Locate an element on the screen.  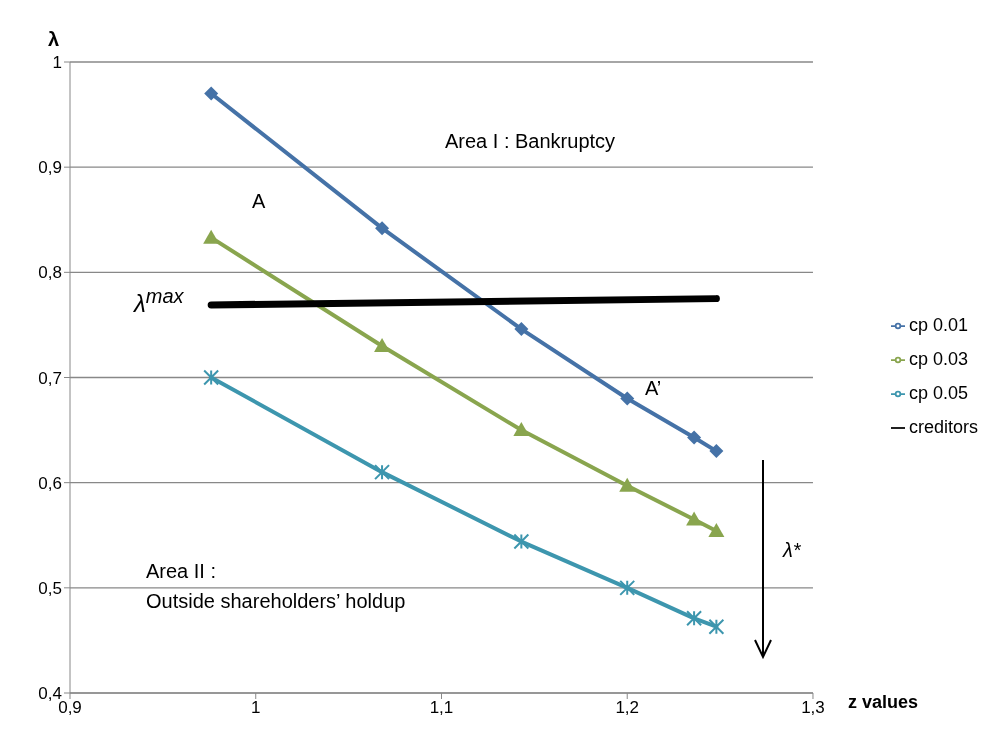
annotation: Area II : Outside shareholders’ holdup is located at coordinates (276, 586).